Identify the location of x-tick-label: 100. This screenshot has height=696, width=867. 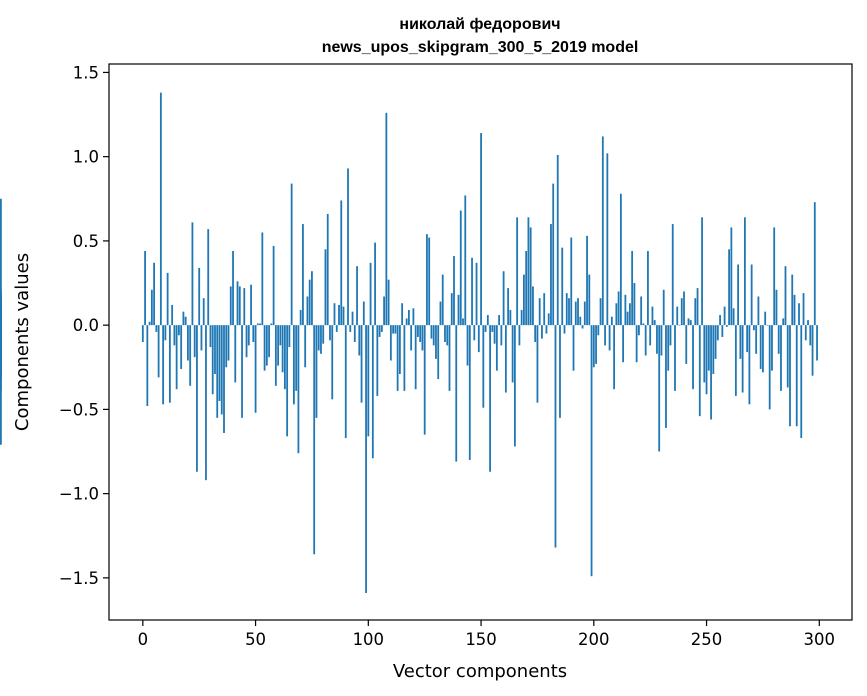
(369, 639).